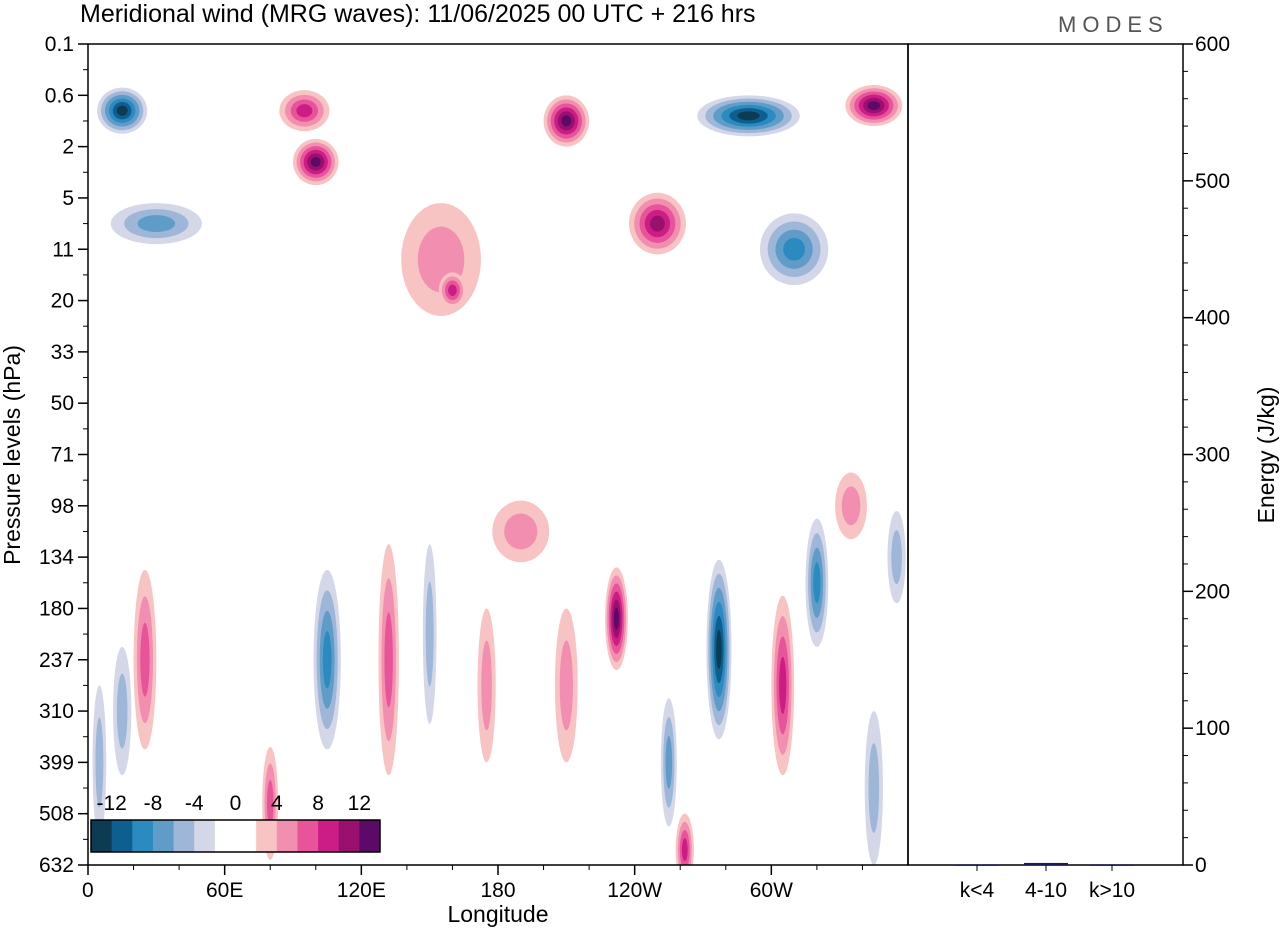 The height and width of the screenshot is (935, 1280). I want to click on energy-category-label: k>10, so click(1112, 890).